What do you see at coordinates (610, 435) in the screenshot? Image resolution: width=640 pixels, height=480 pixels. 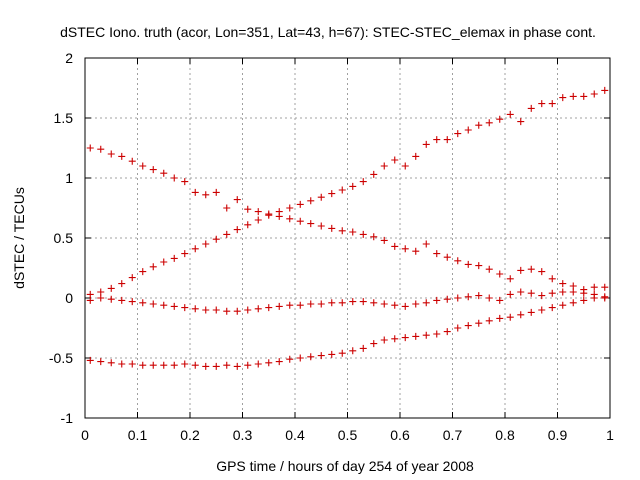 I see `x-tick-label: 1` at bounding box center [610, 435].